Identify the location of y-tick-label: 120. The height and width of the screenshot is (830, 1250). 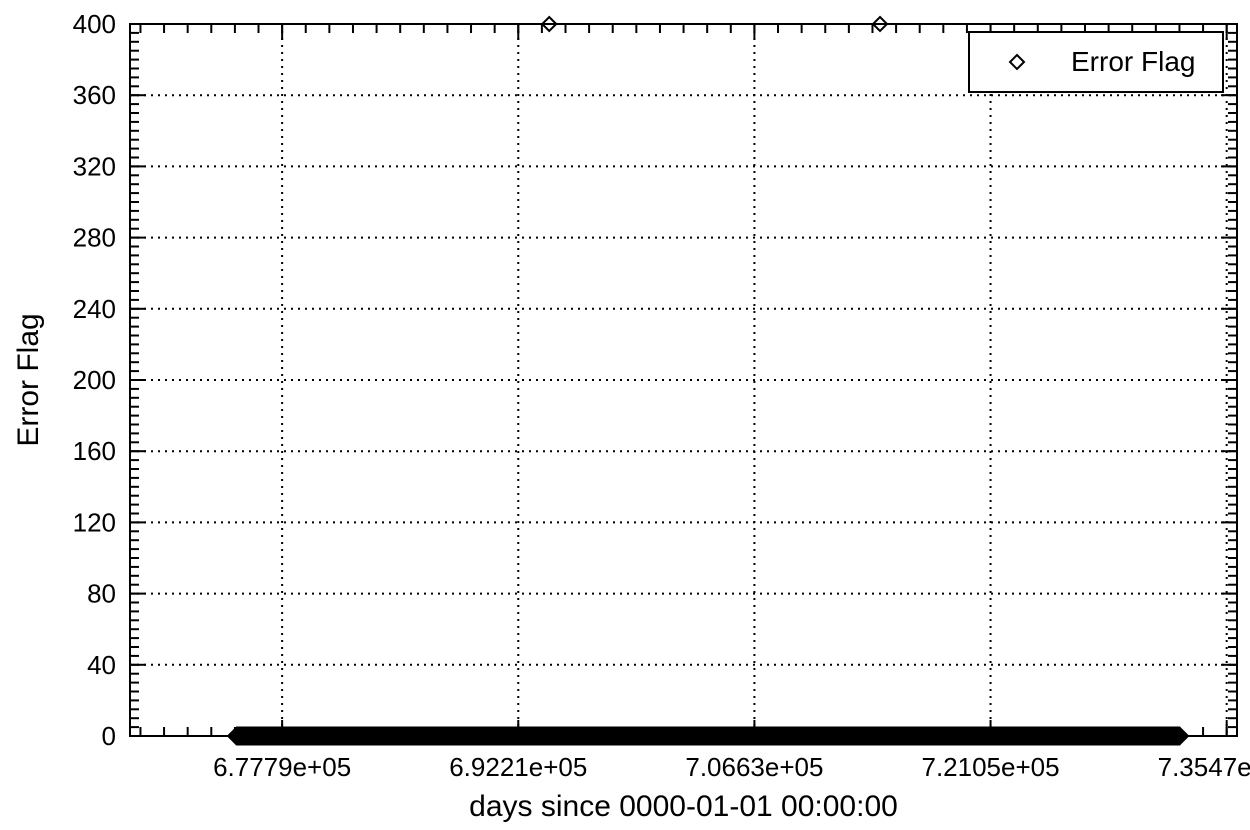
(94, 522).